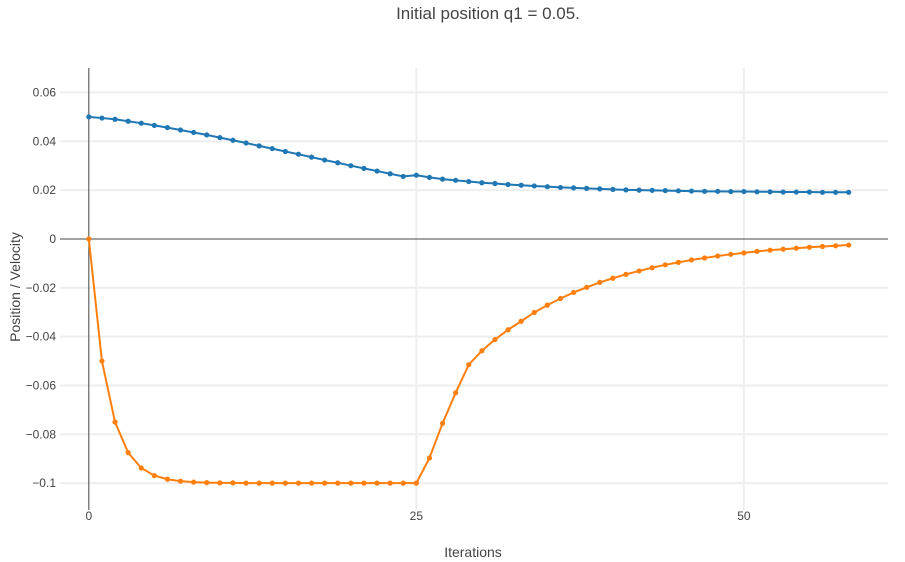 This screenshot has width=905, height=562. I want to click on x-tick-label: 25, so click(417, 516).